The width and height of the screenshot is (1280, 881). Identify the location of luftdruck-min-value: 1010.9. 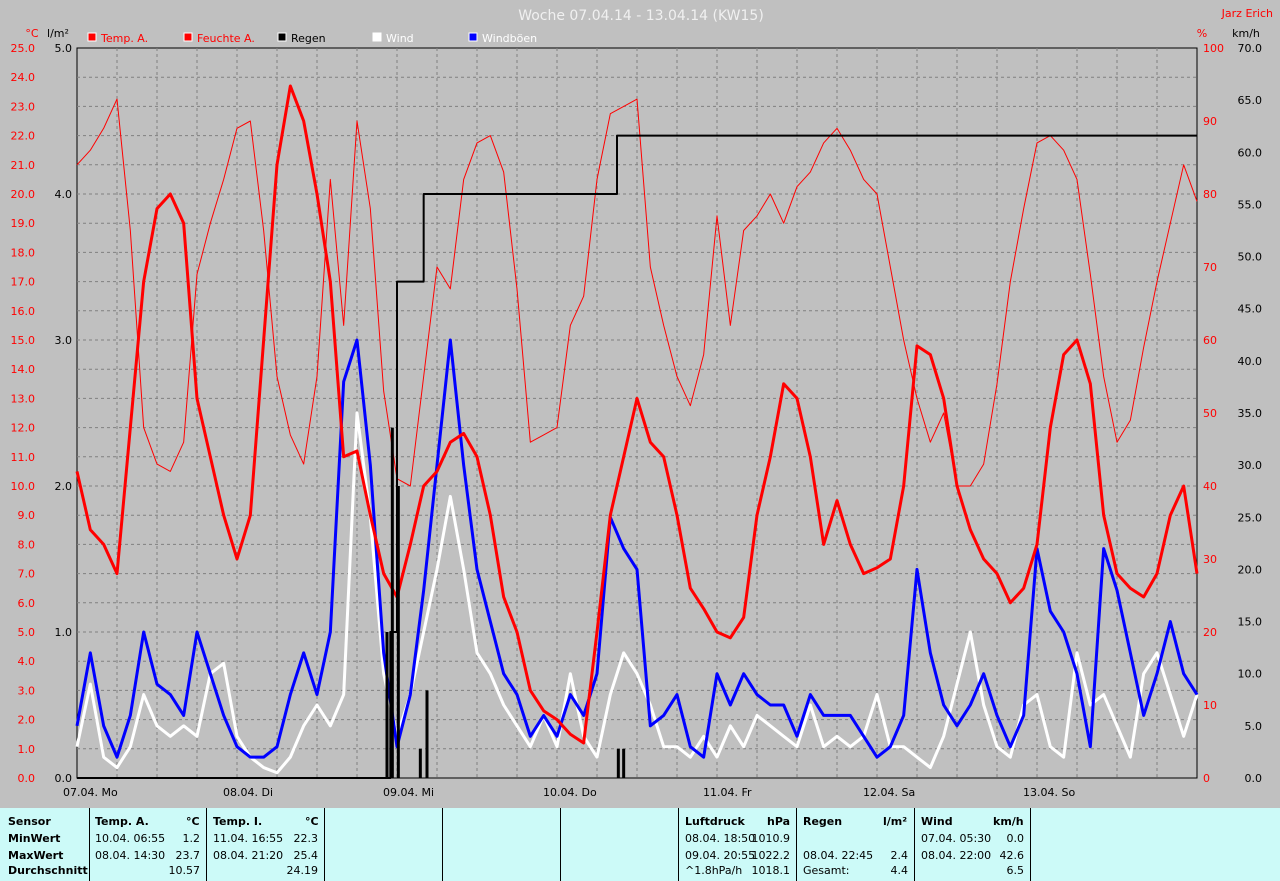
(771, 838).